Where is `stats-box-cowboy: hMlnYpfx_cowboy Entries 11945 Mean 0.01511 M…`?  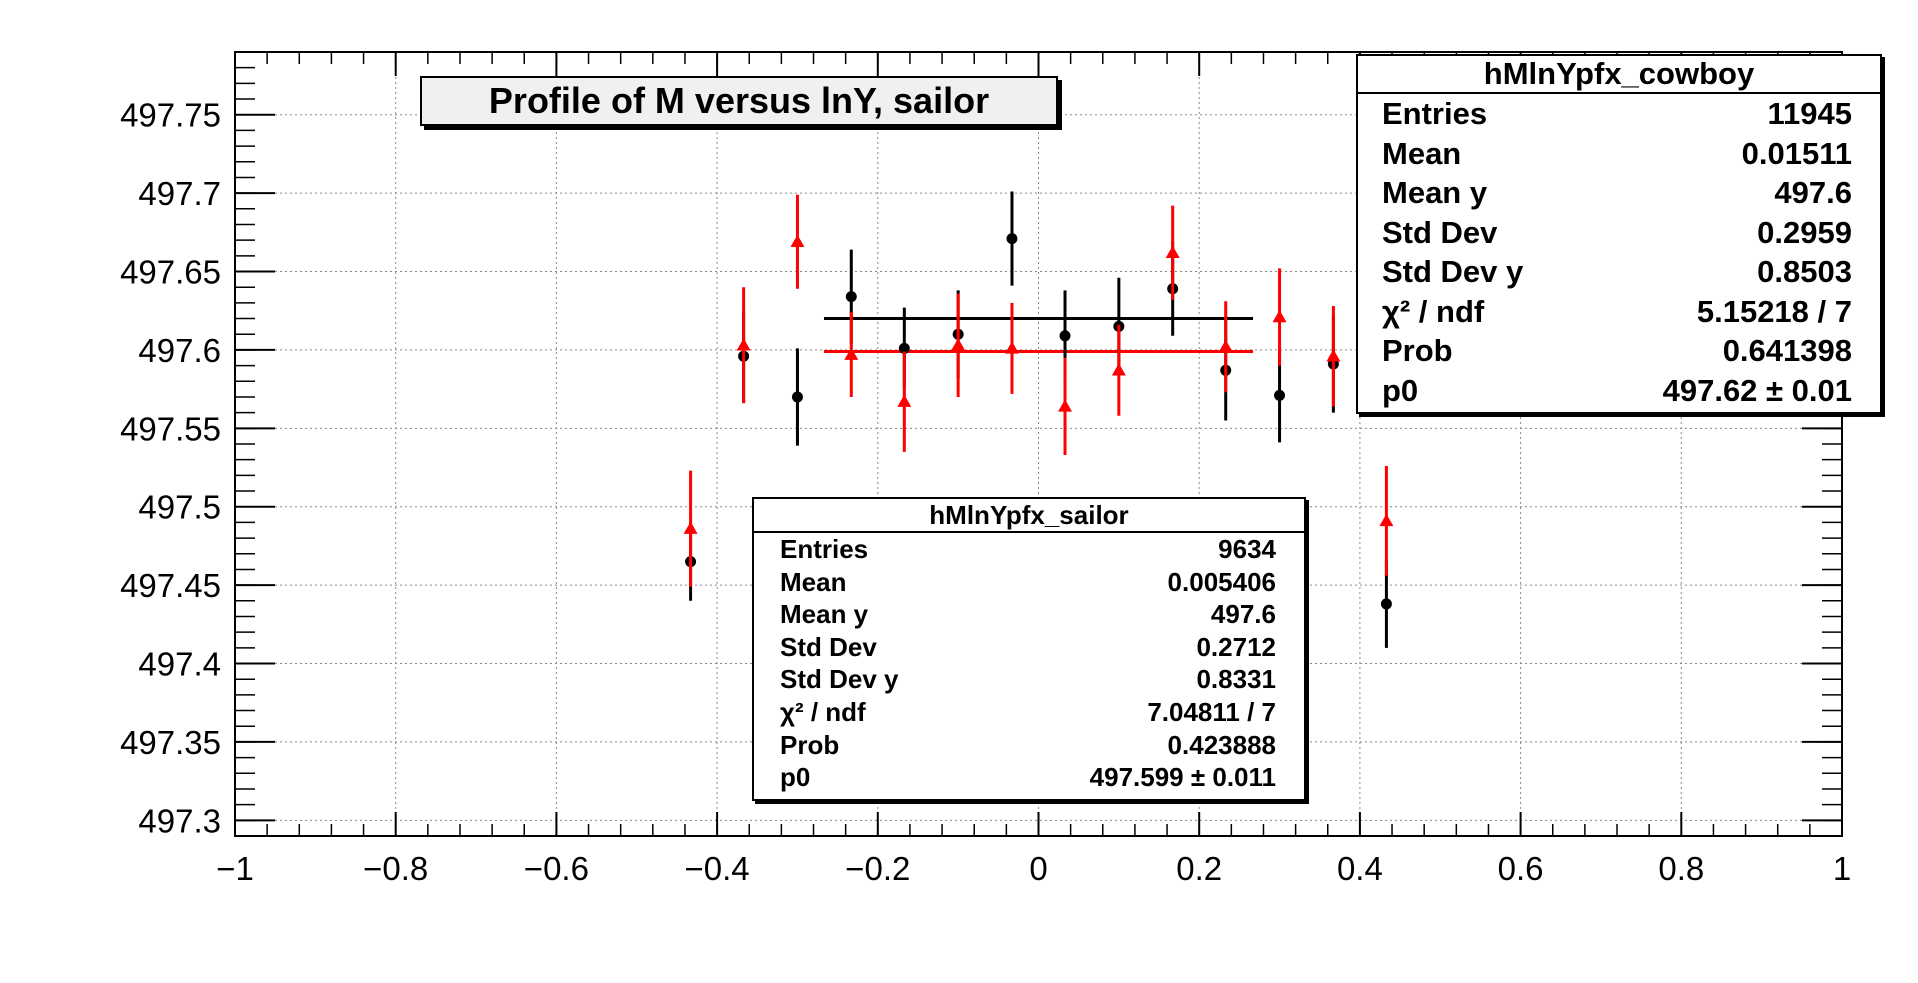
stats-box-cowboy: hMlnYpfx_cowboy Entries 11945 Mean 0.01511 M… is located at coordinates (1619, 234).